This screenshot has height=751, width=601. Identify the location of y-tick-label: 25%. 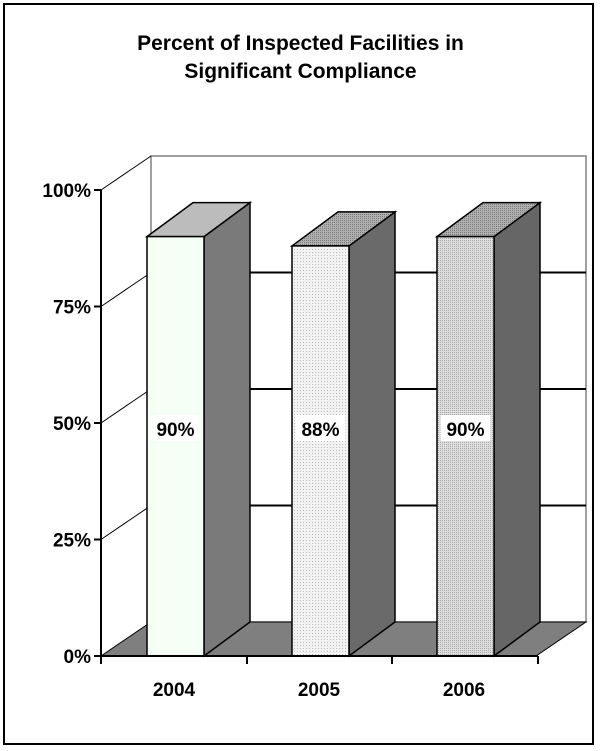
(72, 541).